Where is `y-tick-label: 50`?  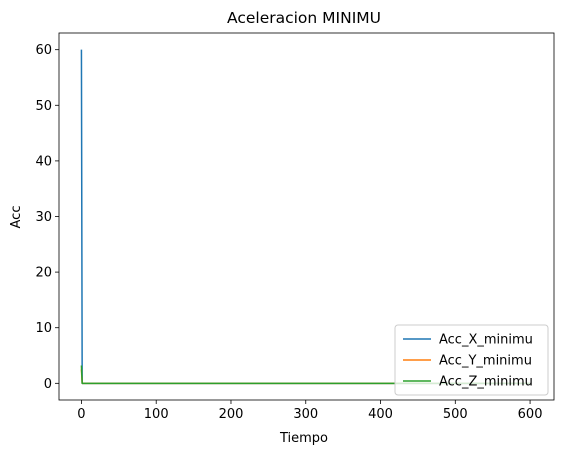 y-tick-label: 50 is located at coordinates (43, 106).